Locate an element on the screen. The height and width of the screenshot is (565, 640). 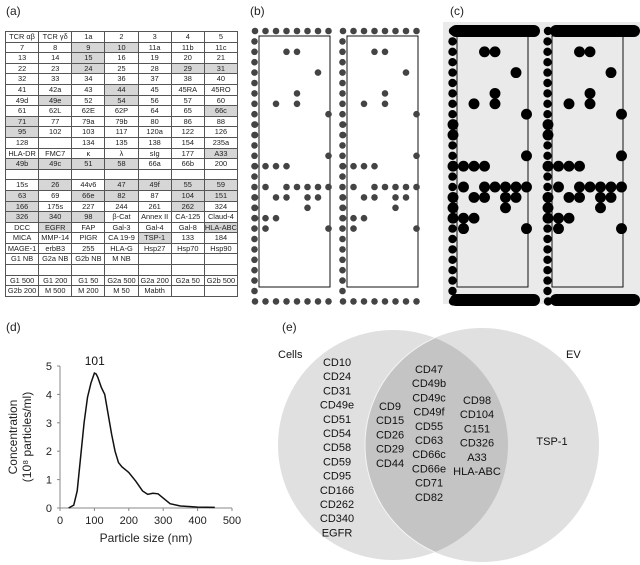
table-row: 326 340 98 β-Cat Annex II CA-125 Claud-4 is located at coordinates (121, 217).